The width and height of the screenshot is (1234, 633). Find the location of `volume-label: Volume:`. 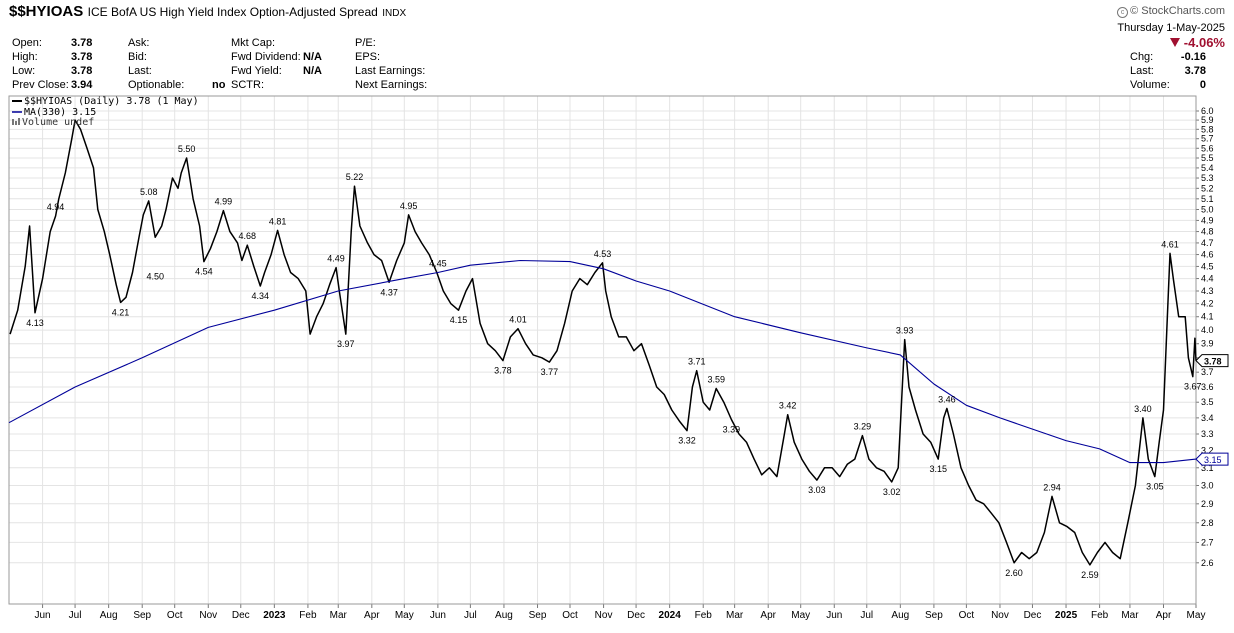

volume-label: Volume: is located at coordinates (1150, 85).